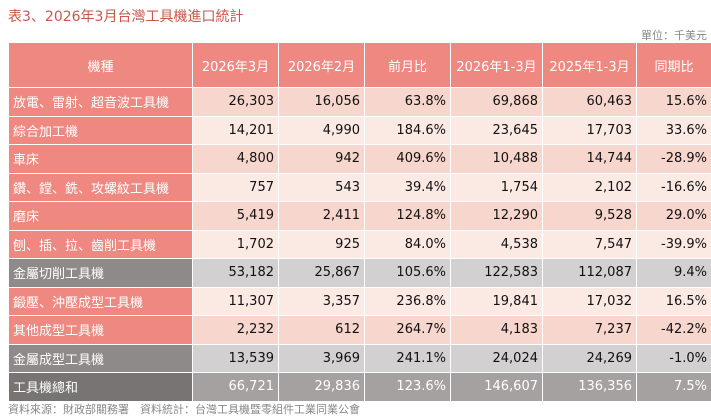 This screenshot has width=711, height=417. Describe the element at coordinates (235, 187) in the screenshot. I see `table-cell: 757` at that location.